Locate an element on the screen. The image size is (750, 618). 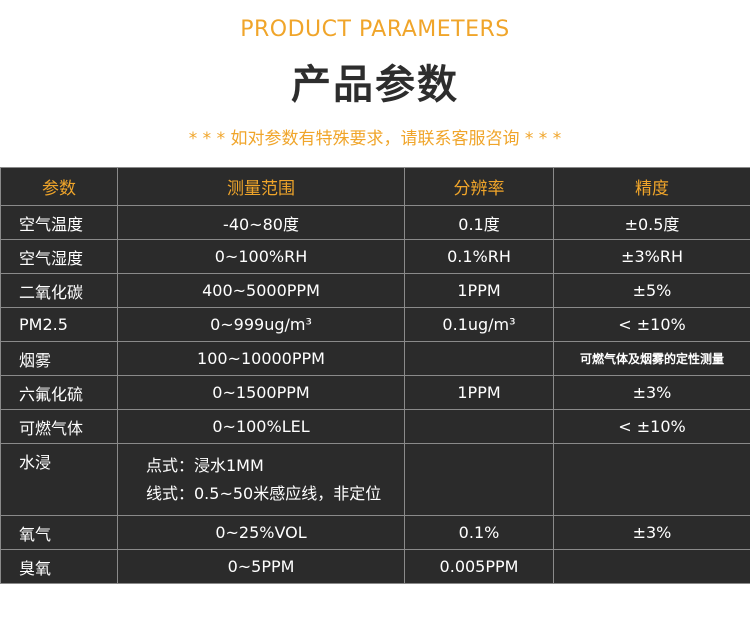
header-accuracy: 精度 is located at coordinates (651, 186).